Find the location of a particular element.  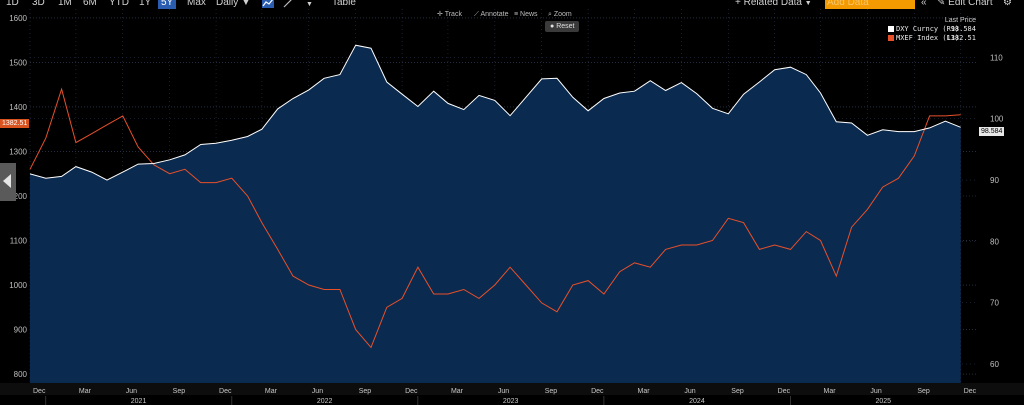

right-tick-label: 90 is located at coordinates (994, 180).